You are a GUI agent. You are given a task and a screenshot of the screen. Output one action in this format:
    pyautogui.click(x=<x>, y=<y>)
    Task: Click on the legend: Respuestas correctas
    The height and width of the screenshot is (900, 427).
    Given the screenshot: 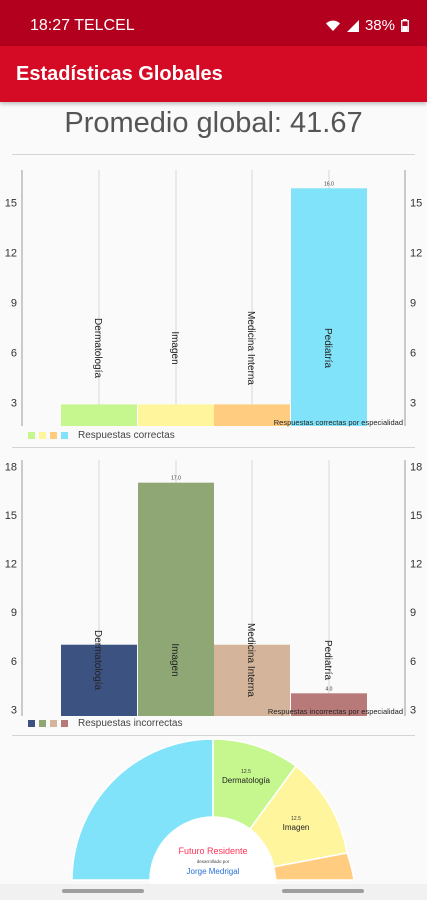 What is the action you would take?
    pyautogui.click(x=101, y=435)
    